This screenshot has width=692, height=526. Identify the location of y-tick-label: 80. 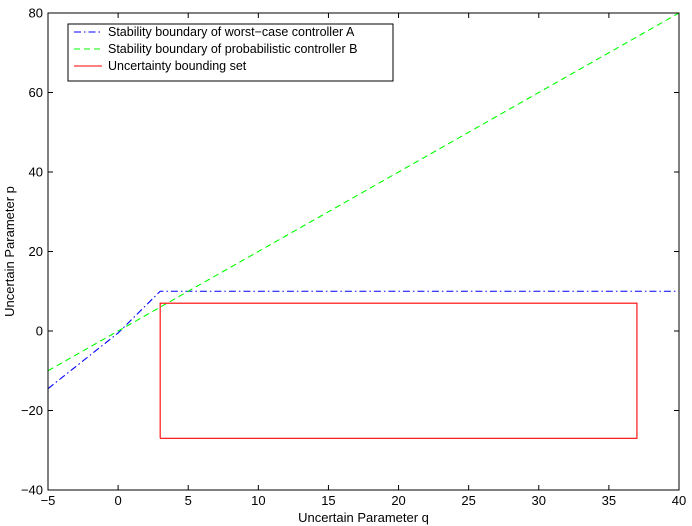
(36, 13).